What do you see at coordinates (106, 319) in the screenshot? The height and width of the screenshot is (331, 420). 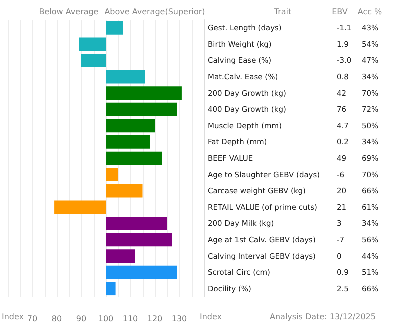 I see `x-tick-label: 100` at bounding box center [106, 319].